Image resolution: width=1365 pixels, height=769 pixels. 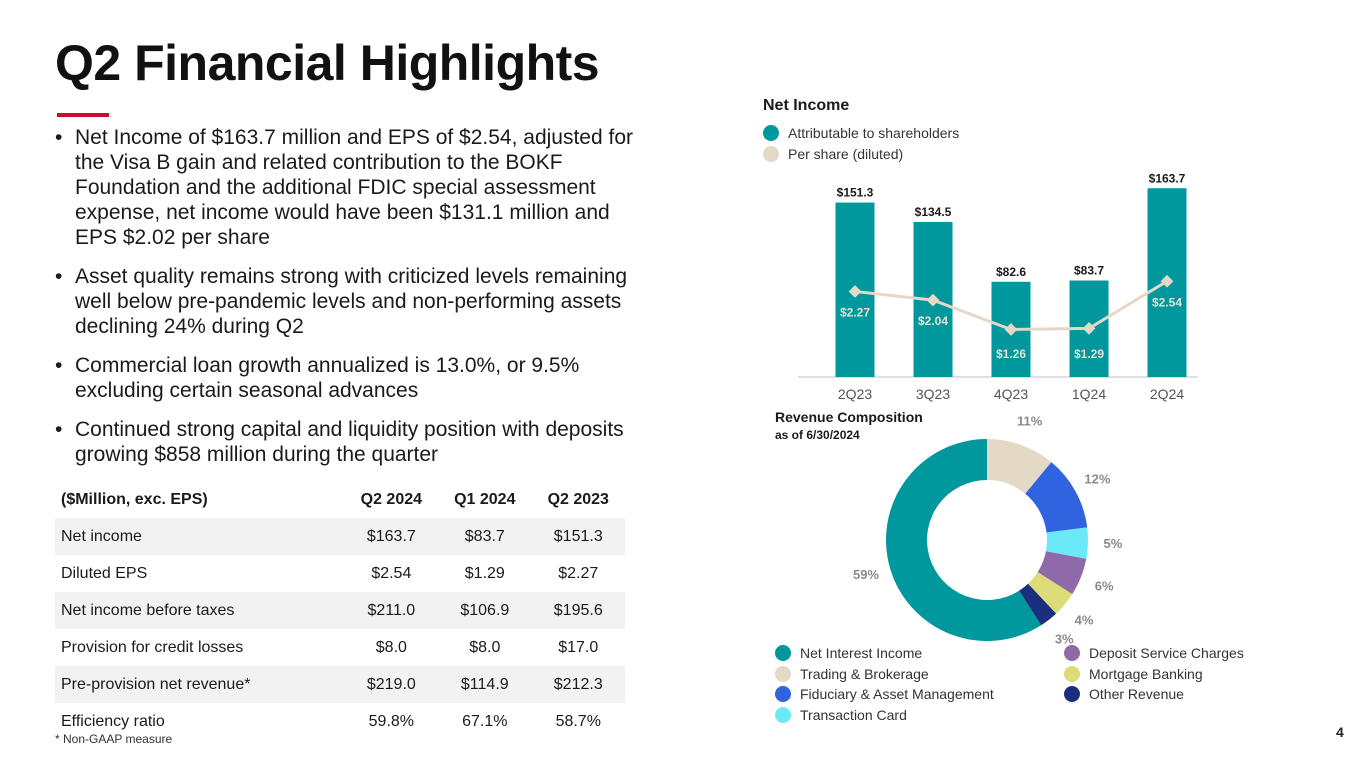 I want to click on legend-item-shareholders: Attributable to shareholders, so click(x=861, y=133).